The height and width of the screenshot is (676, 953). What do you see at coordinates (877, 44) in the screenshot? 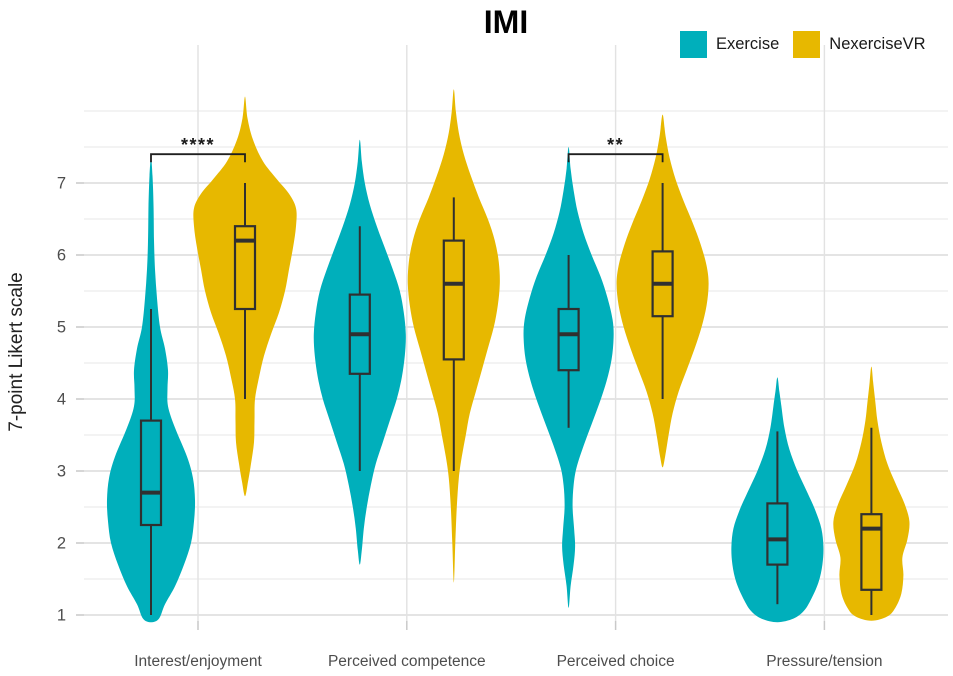
I see `legend-label-nexercisevr: NexerciseVR` at bounding box center [877, 44].